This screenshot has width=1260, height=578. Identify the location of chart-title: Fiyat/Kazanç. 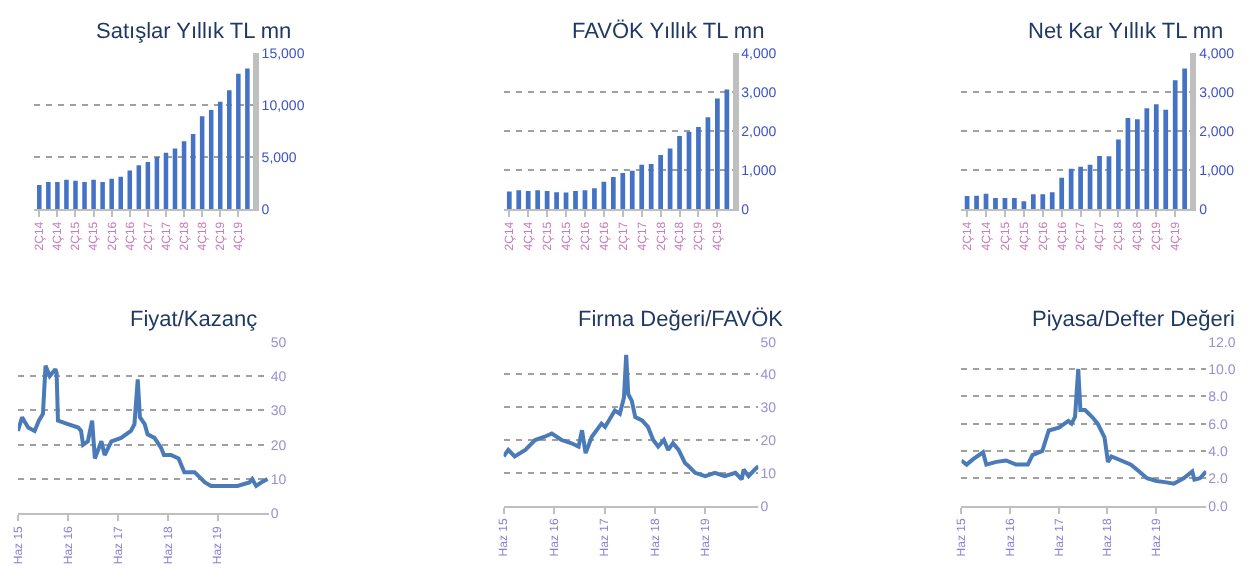
(194, 320).